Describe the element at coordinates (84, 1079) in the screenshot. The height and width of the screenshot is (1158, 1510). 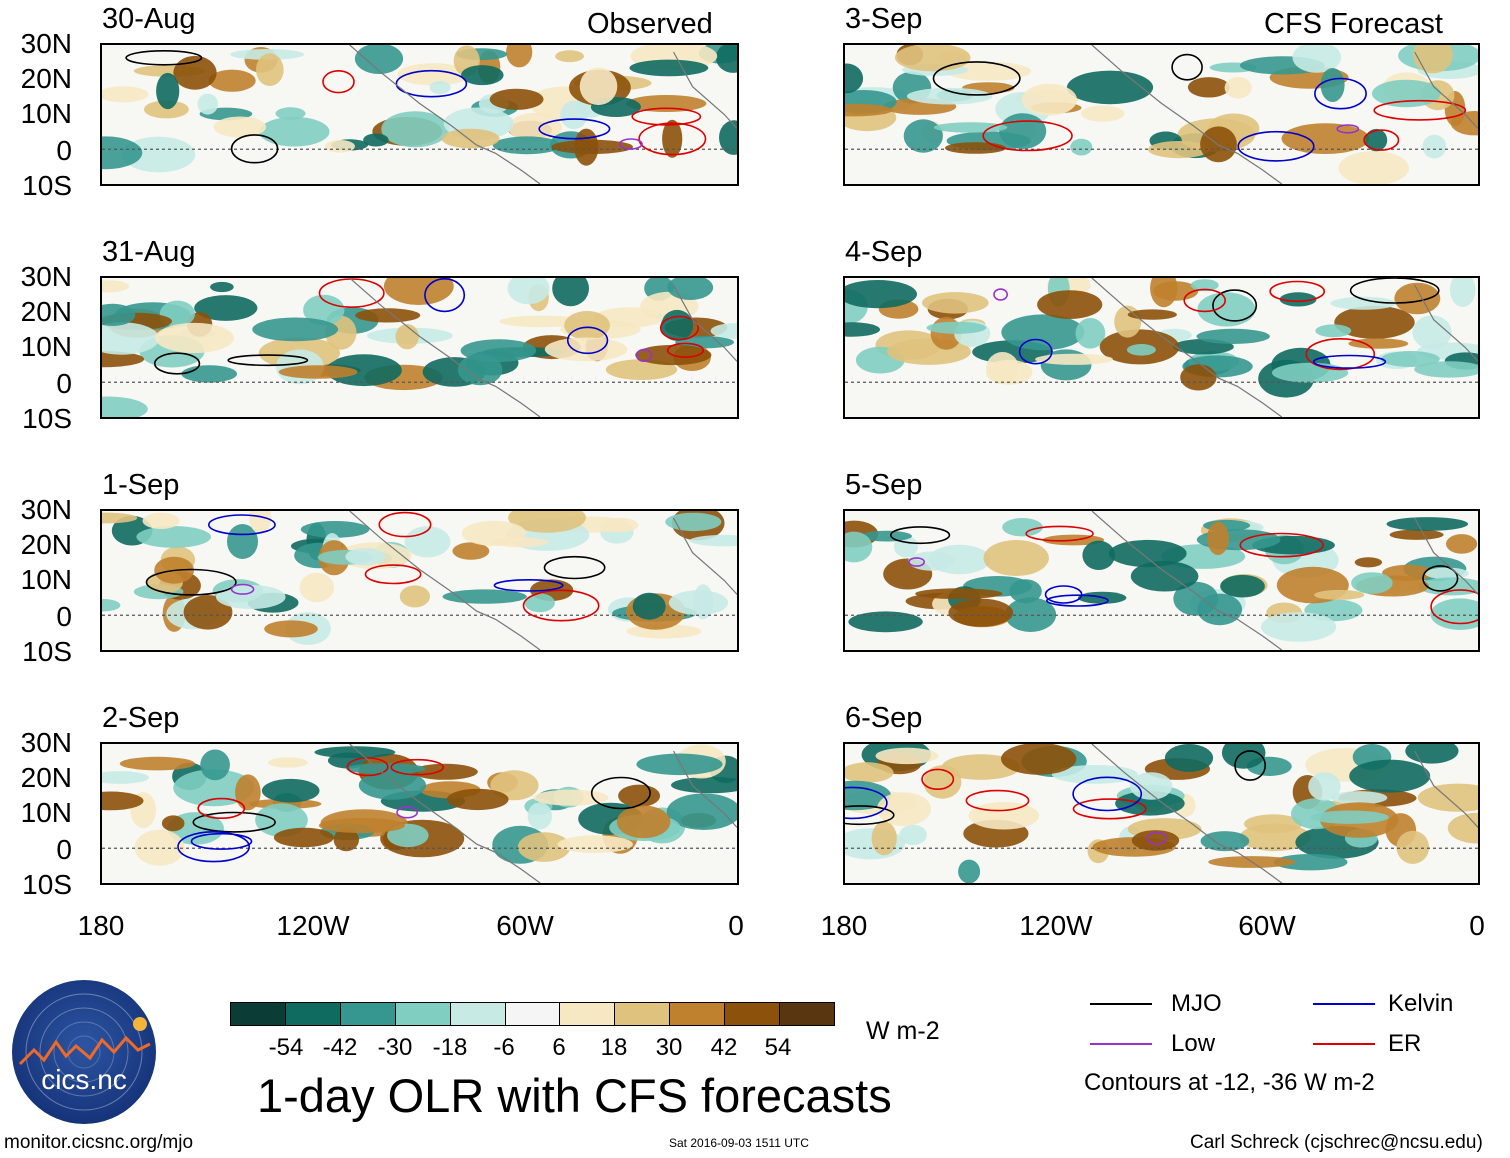
I see `logo-text: cics.nc` at that location.